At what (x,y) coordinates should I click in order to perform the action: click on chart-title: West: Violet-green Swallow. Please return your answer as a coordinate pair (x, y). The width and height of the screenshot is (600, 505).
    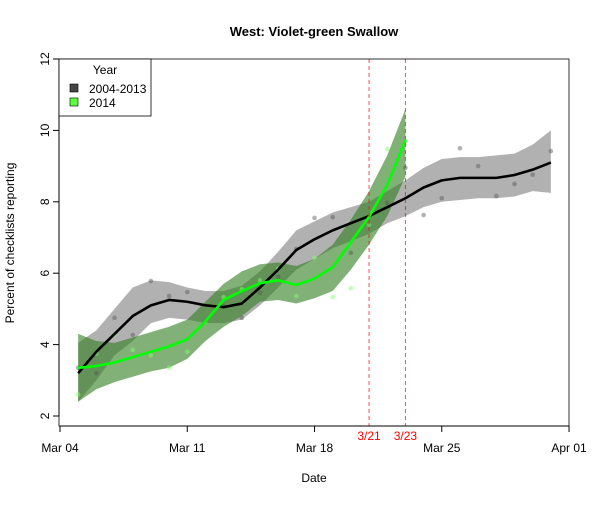
    Looking at the image, I should click on (314, 31).